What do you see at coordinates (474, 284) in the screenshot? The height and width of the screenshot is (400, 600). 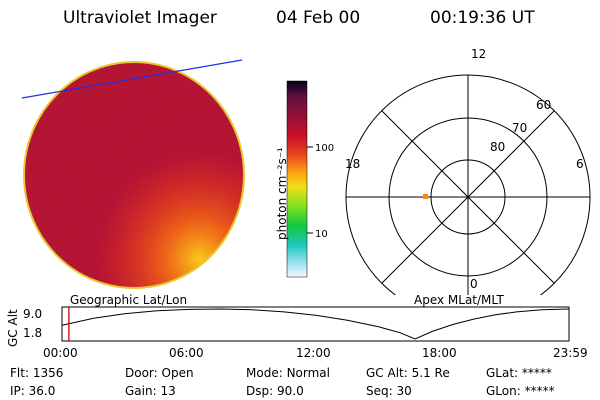 I see `mlt-label-0: 0` at bounding box center [474, 284].